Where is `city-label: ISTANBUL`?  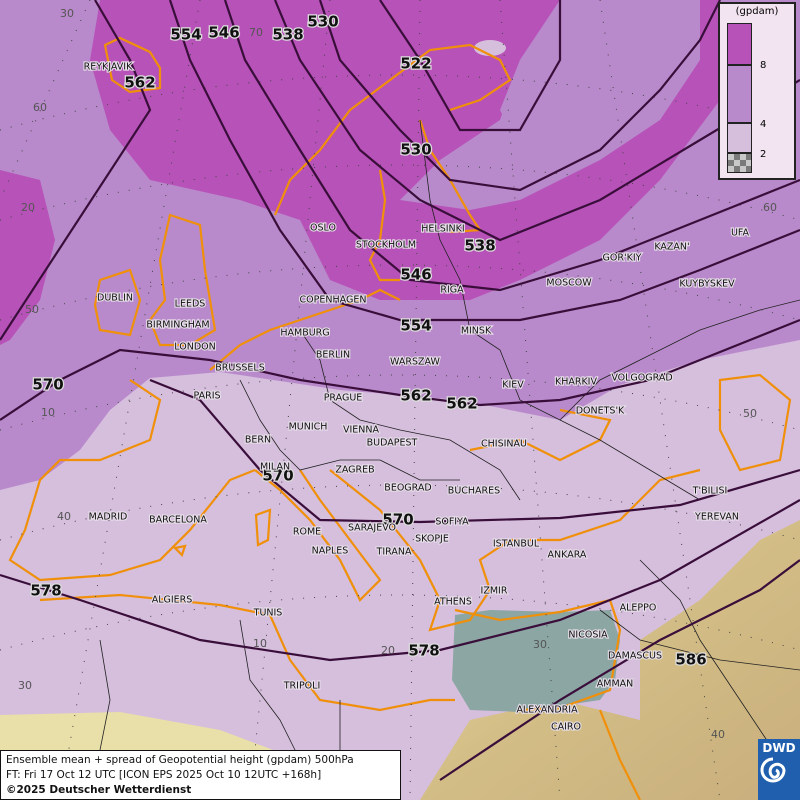 city-label: ISTANBUL is located at coordinates (516, 544).